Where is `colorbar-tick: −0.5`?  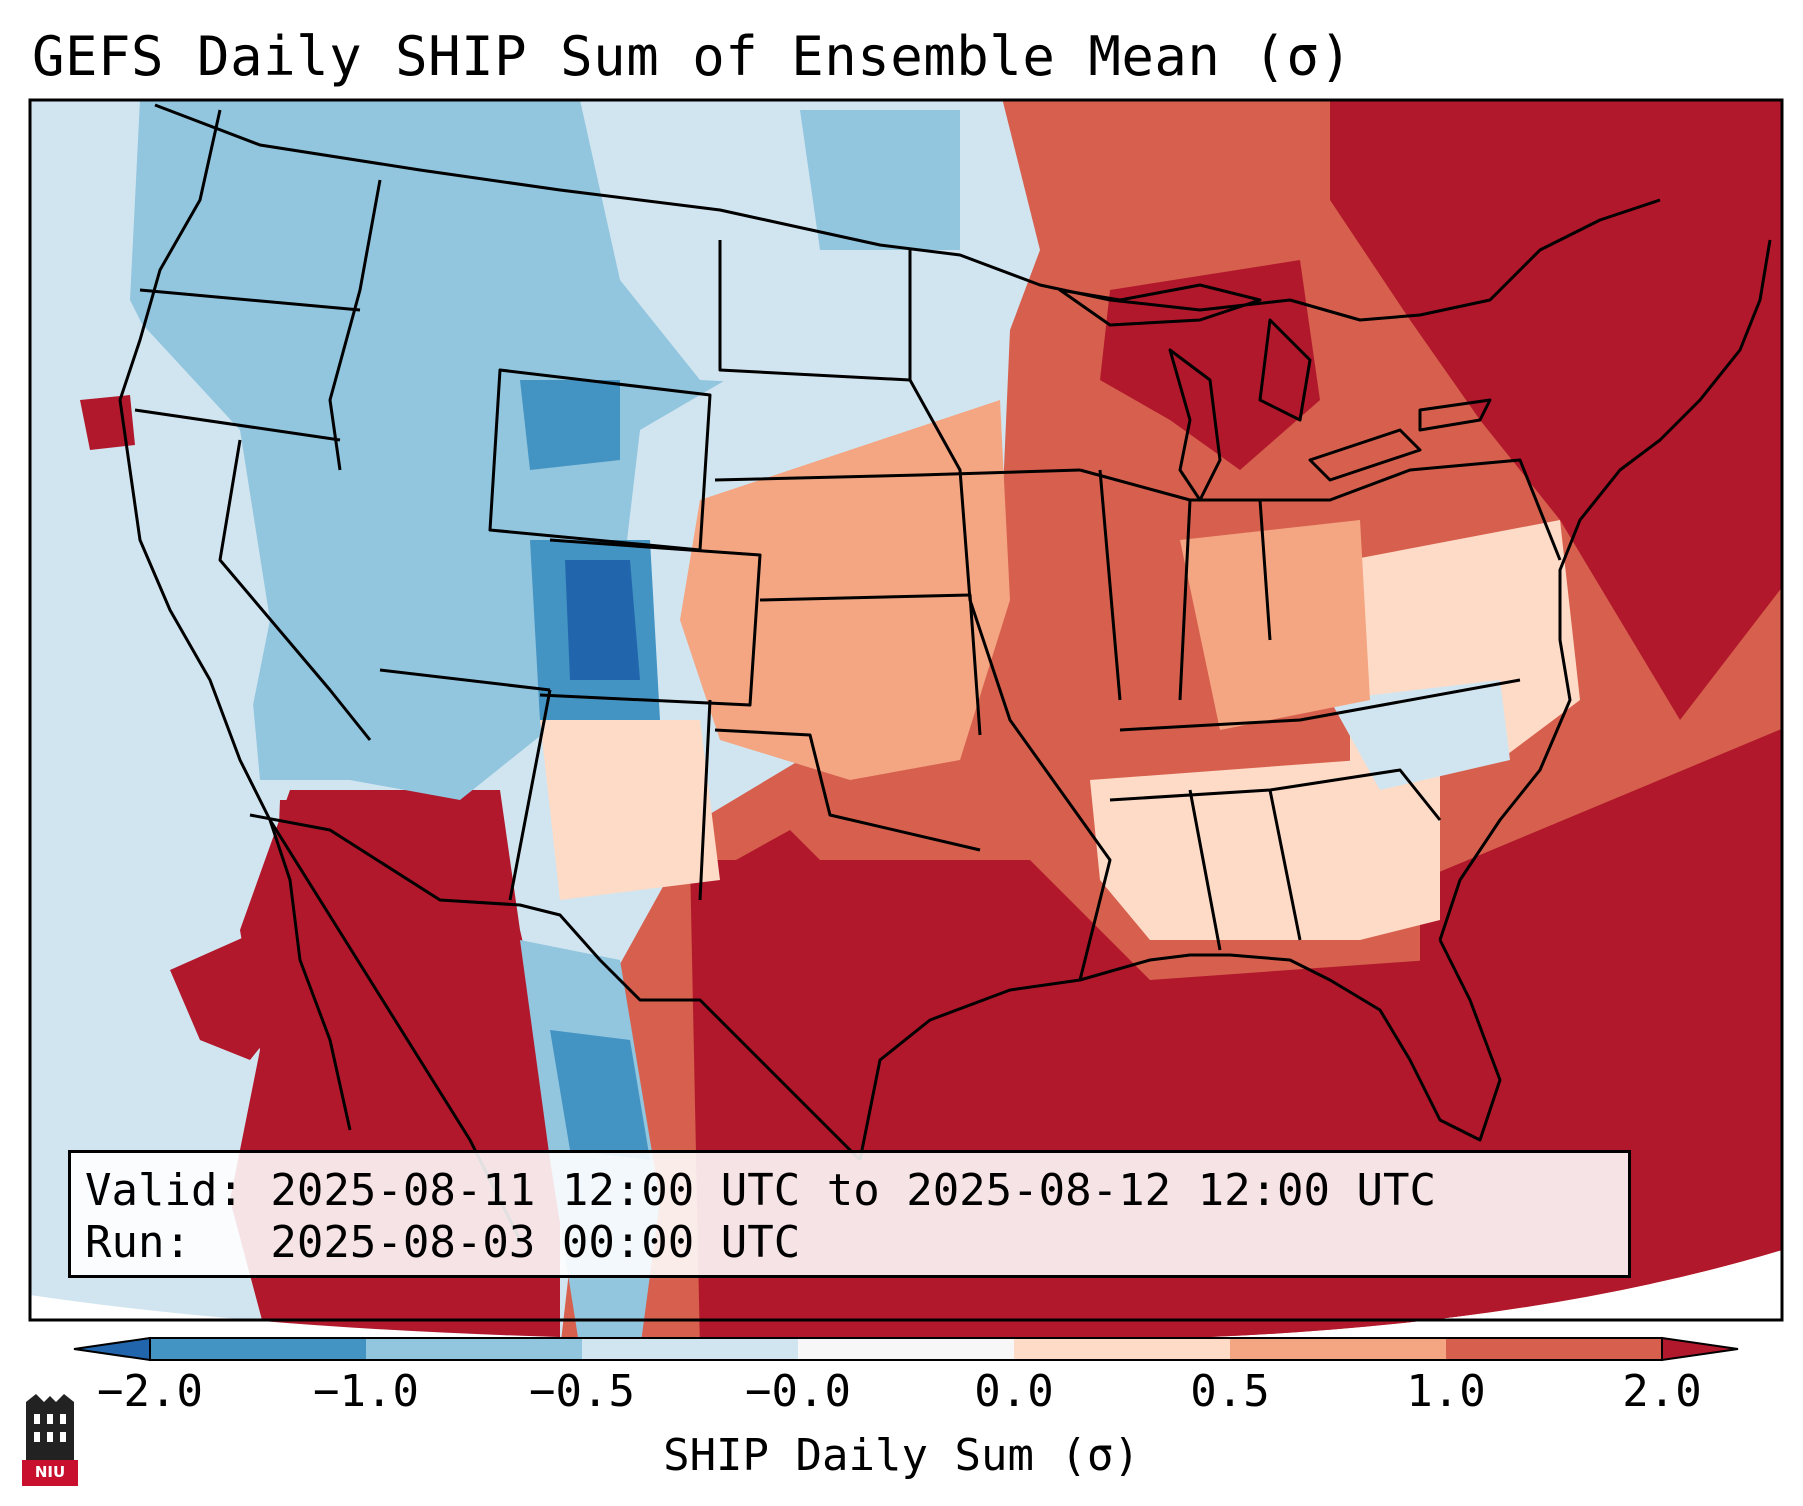
colorbar-tick: −0.5 is located at coordinates (582, 1391).